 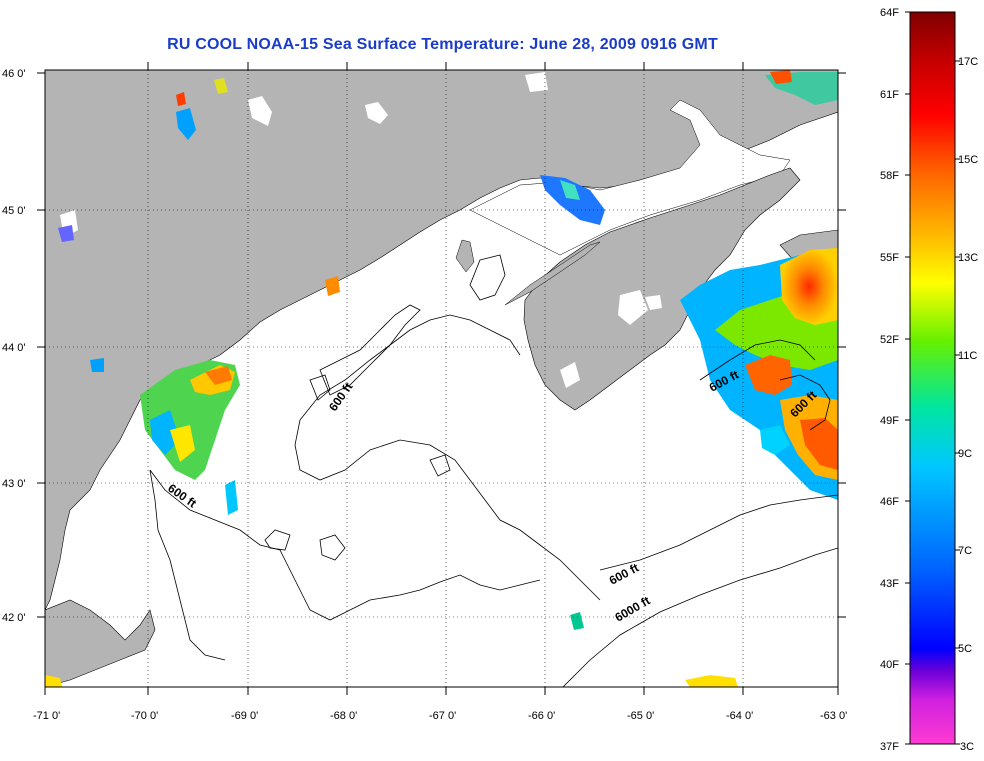 I want to click on lon-label: -63 0', so click(x=833, y=716).